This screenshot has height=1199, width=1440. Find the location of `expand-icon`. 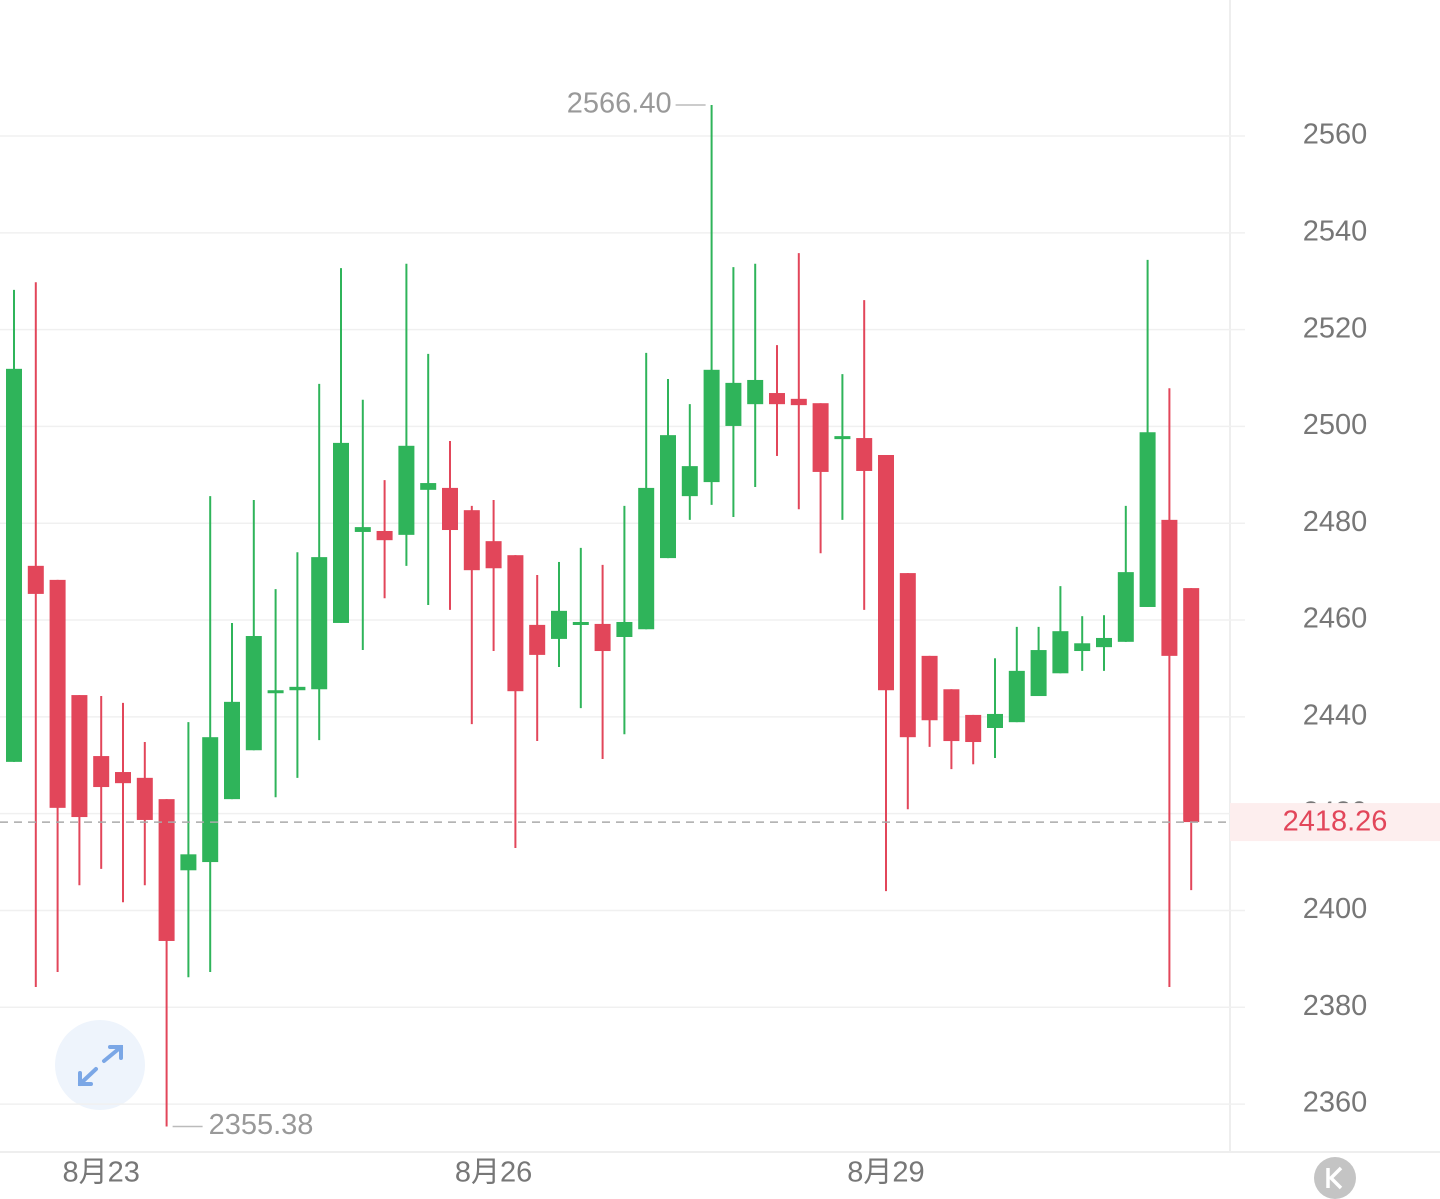

expand-icon is located at coordinates (100, 1065).